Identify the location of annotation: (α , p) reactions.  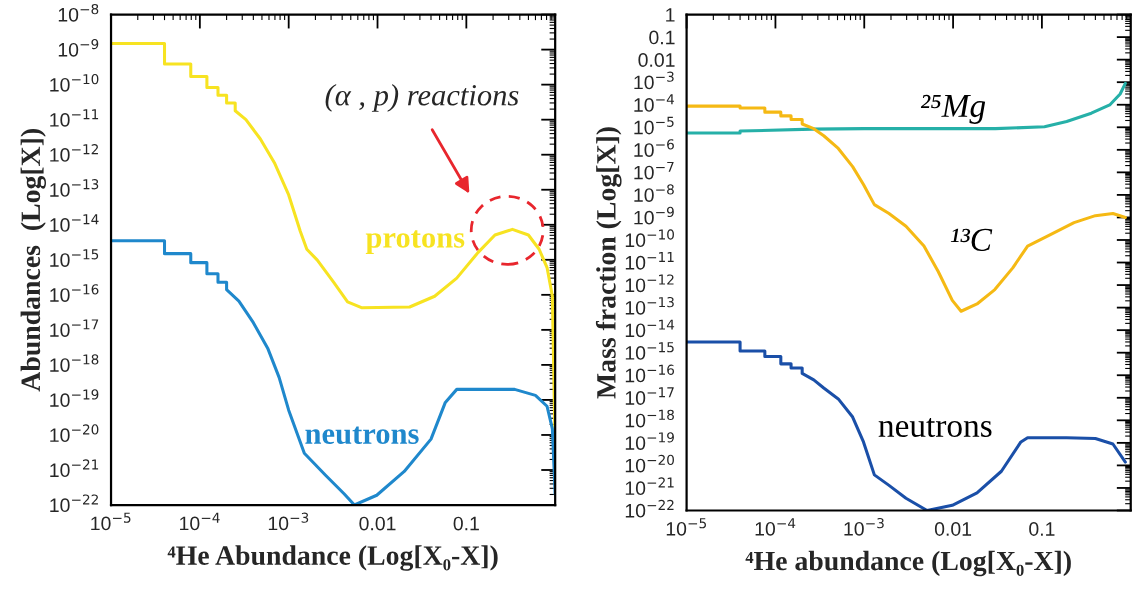
(422, 98).